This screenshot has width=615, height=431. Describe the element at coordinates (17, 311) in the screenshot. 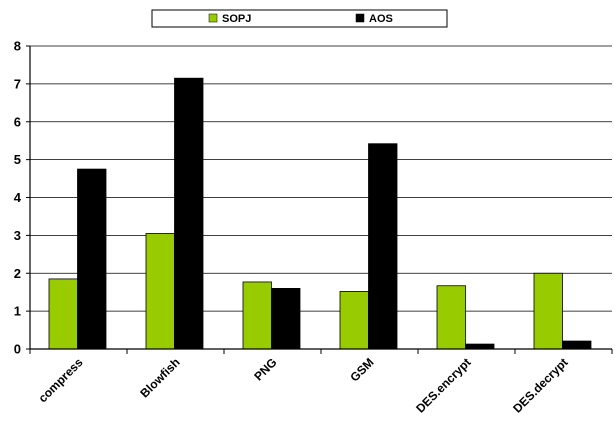

I see `y-tick-label: 1` at that location.